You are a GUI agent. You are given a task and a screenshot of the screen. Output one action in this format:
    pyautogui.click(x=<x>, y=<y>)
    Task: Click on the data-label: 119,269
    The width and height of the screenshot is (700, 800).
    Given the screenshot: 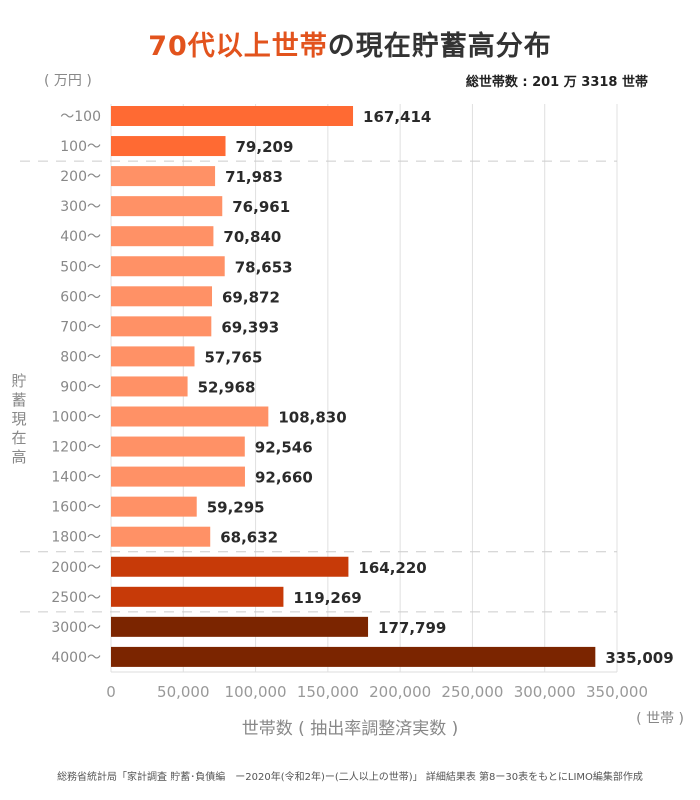 What is the action you would take?
    pyautogui.click(x=327, y=598)
    